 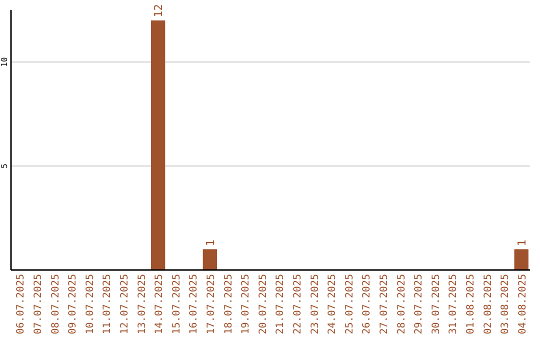 I want to click on x-tick-label: 06.07.2025, so click(x=21, y=304).